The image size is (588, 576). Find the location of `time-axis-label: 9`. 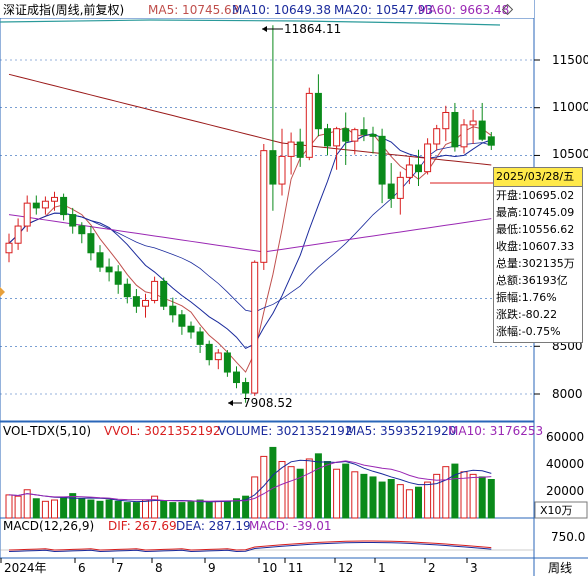

time-axis-label: 9 is located at coordinates (212, 568).